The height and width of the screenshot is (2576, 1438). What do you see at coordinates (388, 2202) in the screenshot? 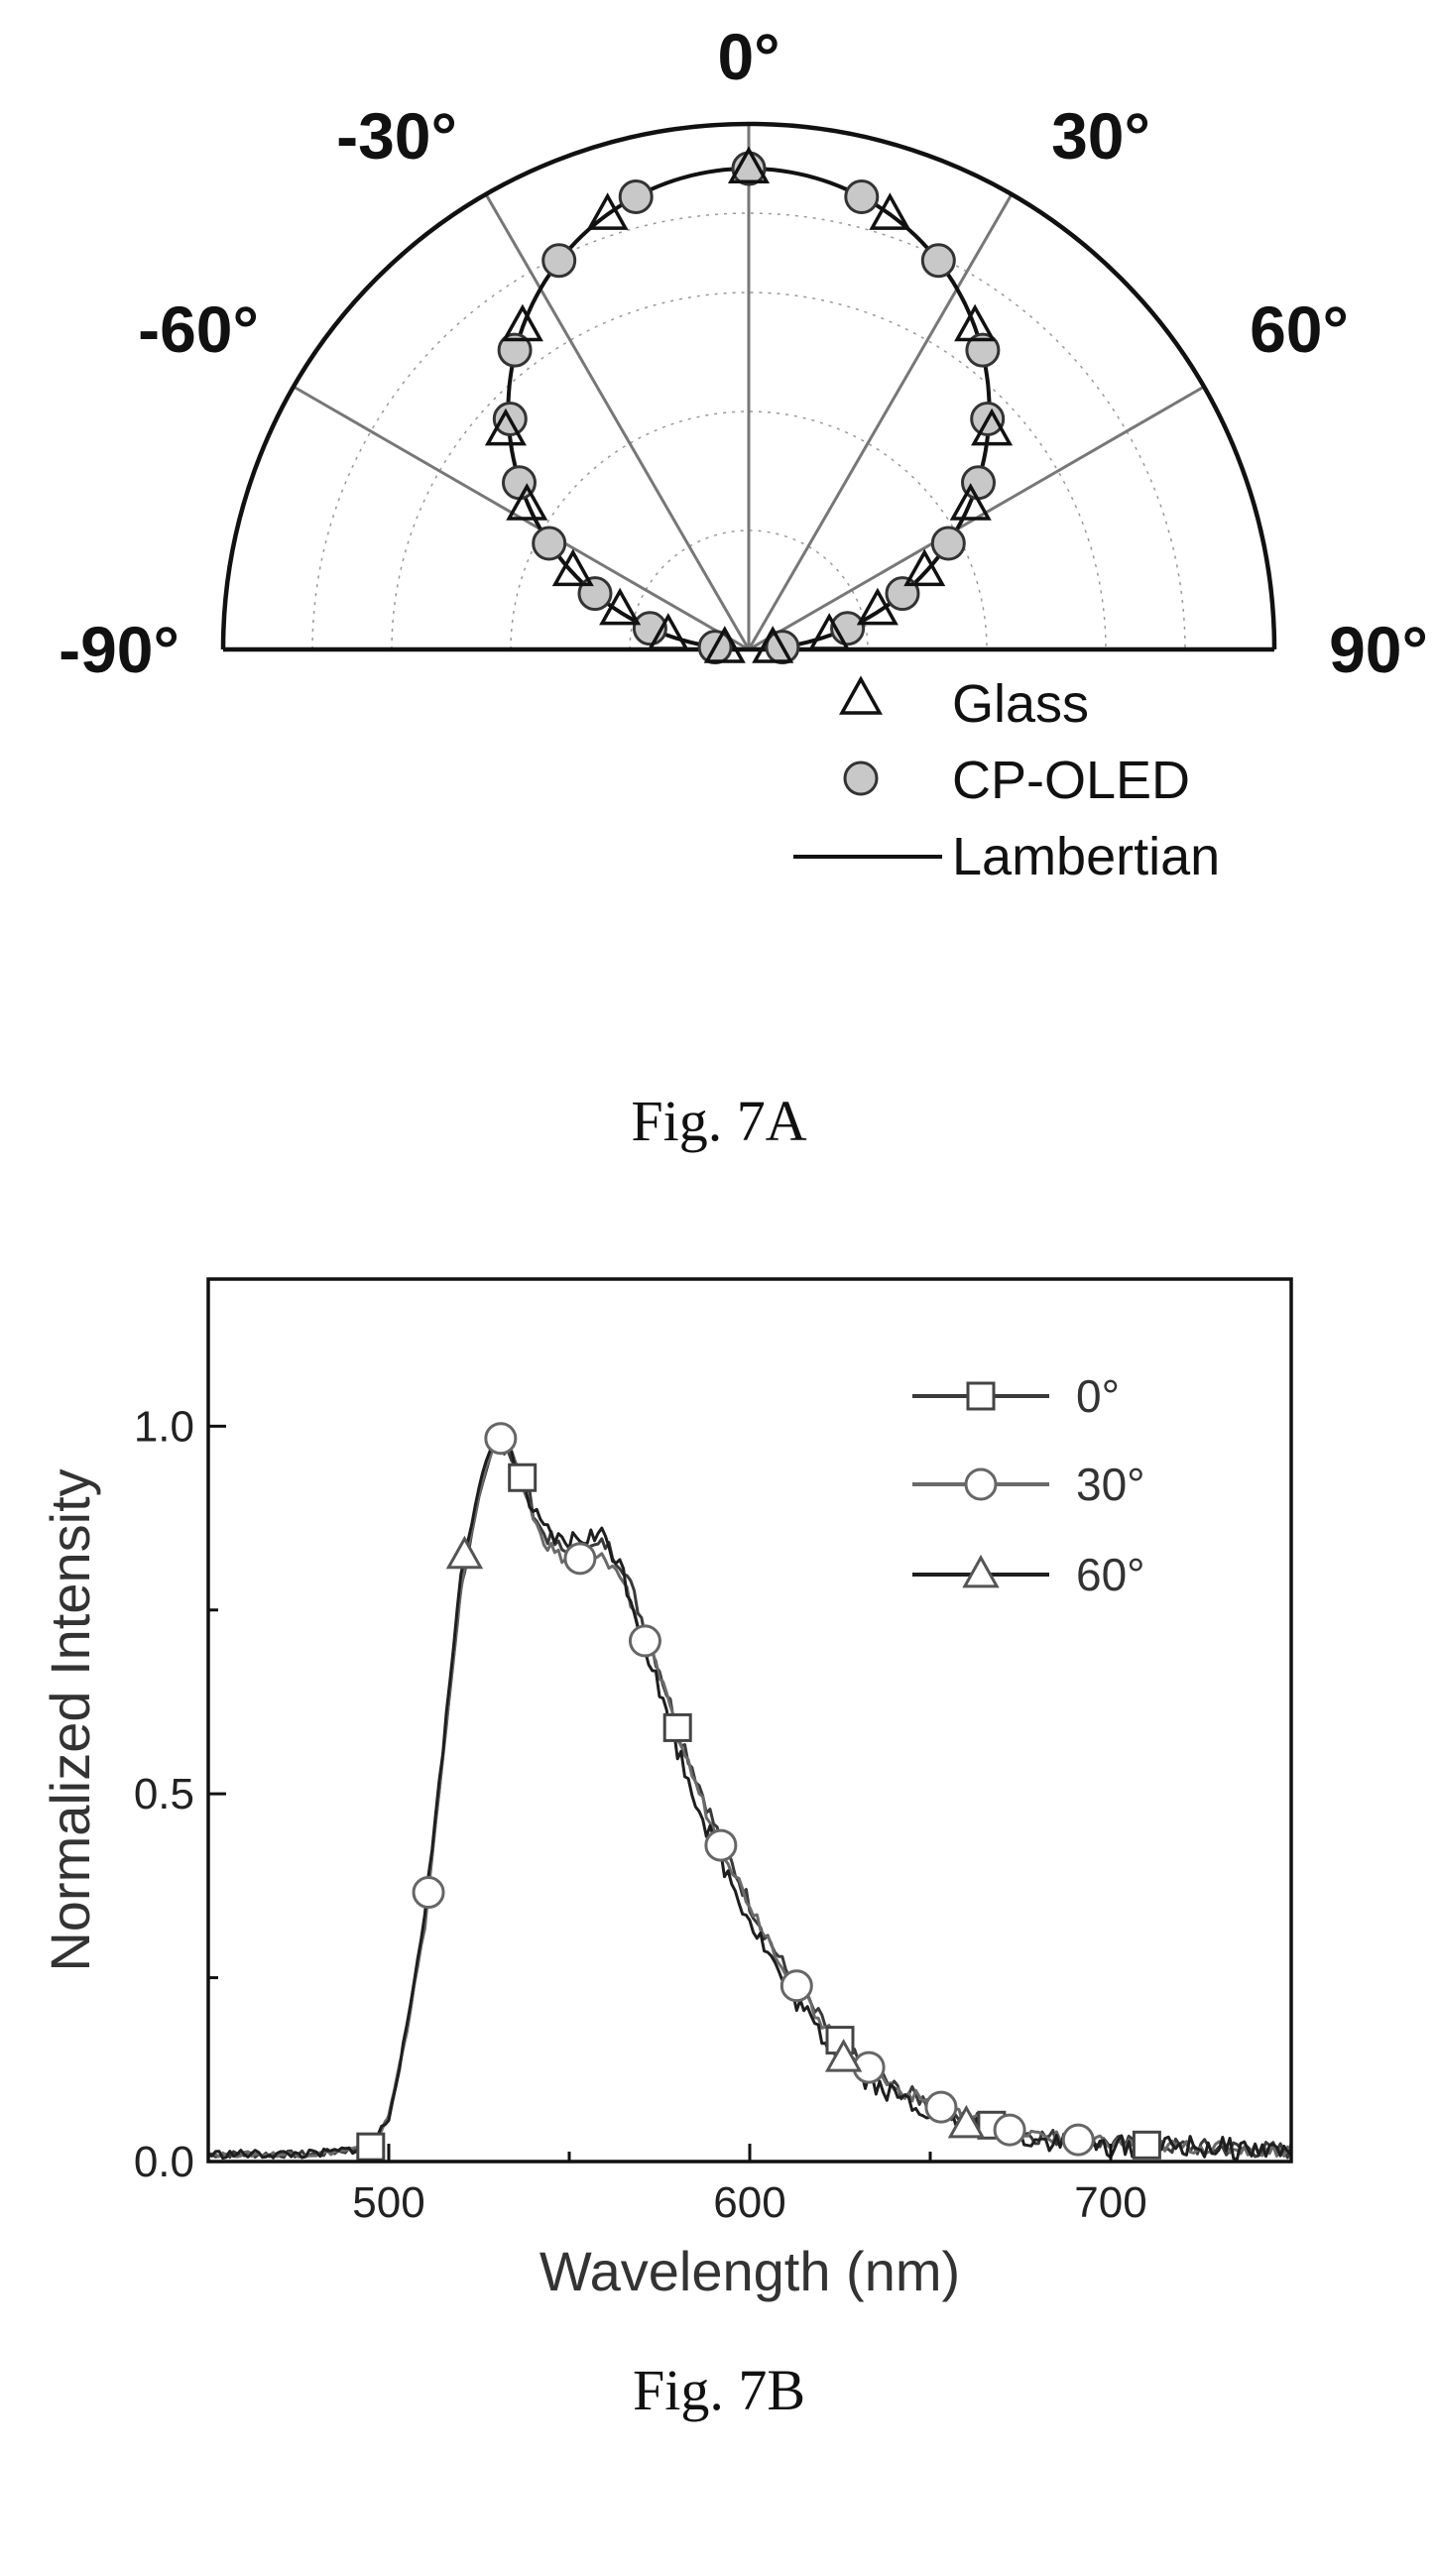
I see `x-tick-label: 500` at bounding box center [388, 2202].